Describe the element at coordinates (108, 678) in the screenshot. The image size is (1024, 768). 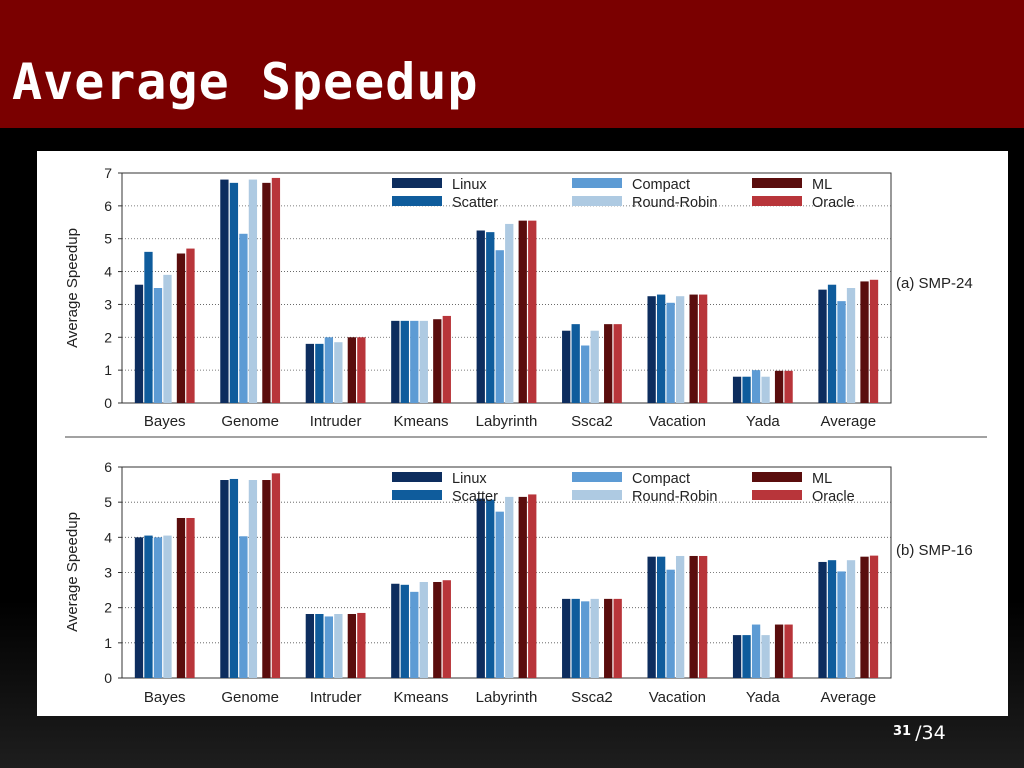
I see `y-tick-label: 0` at that location.